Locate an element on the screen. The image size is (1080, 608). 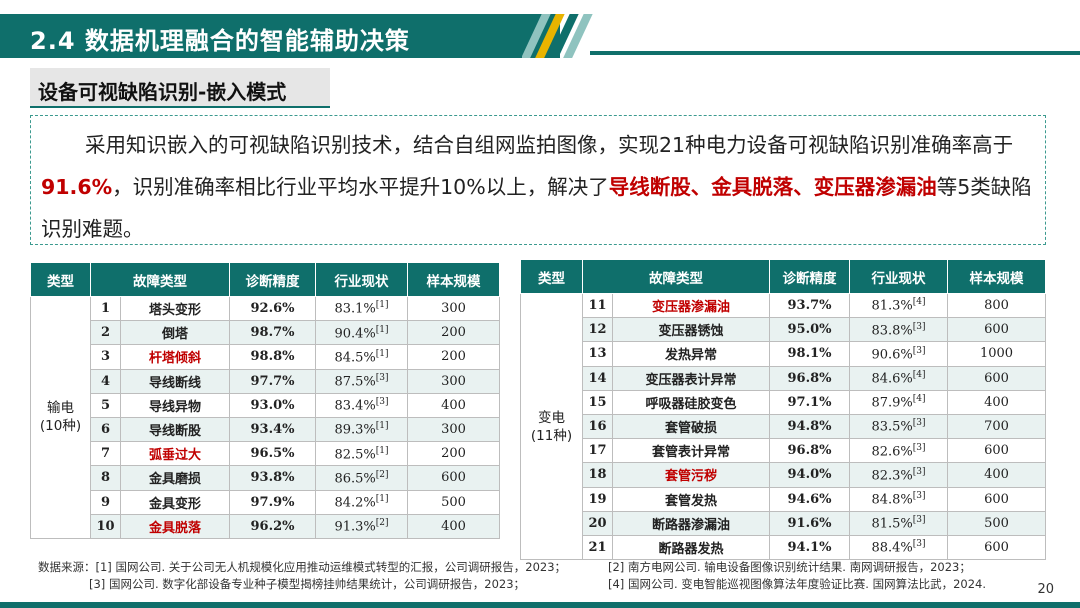
accuracy-value: 93.4% is located at coordinates (272, 429).